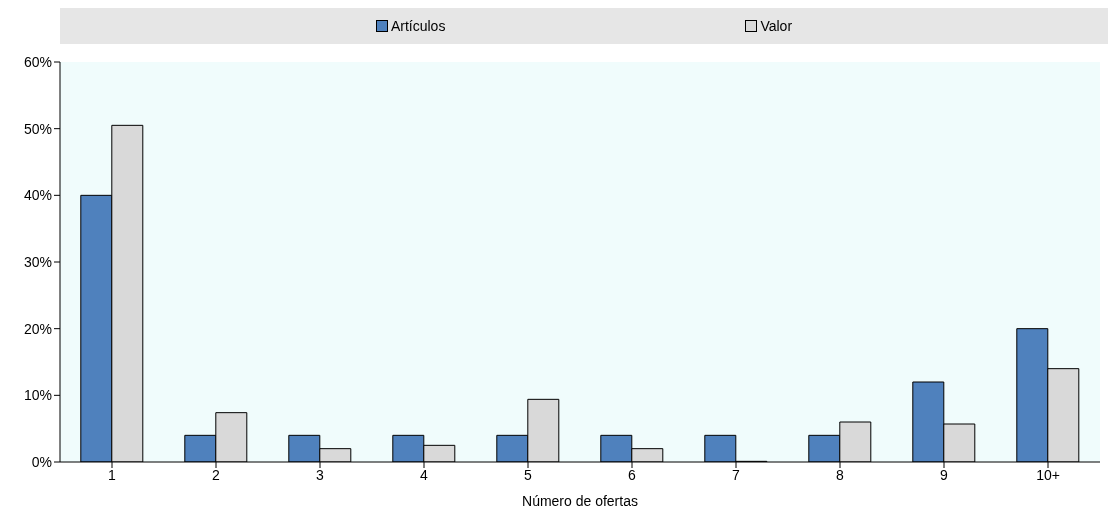 Image resolution: width=1118 pixels, height=526 pixels. What do you see at coordinates (580, 501) in the screenshot?
I see `x-axis-title: Número de ofertas` at bounding box center [580, 501].